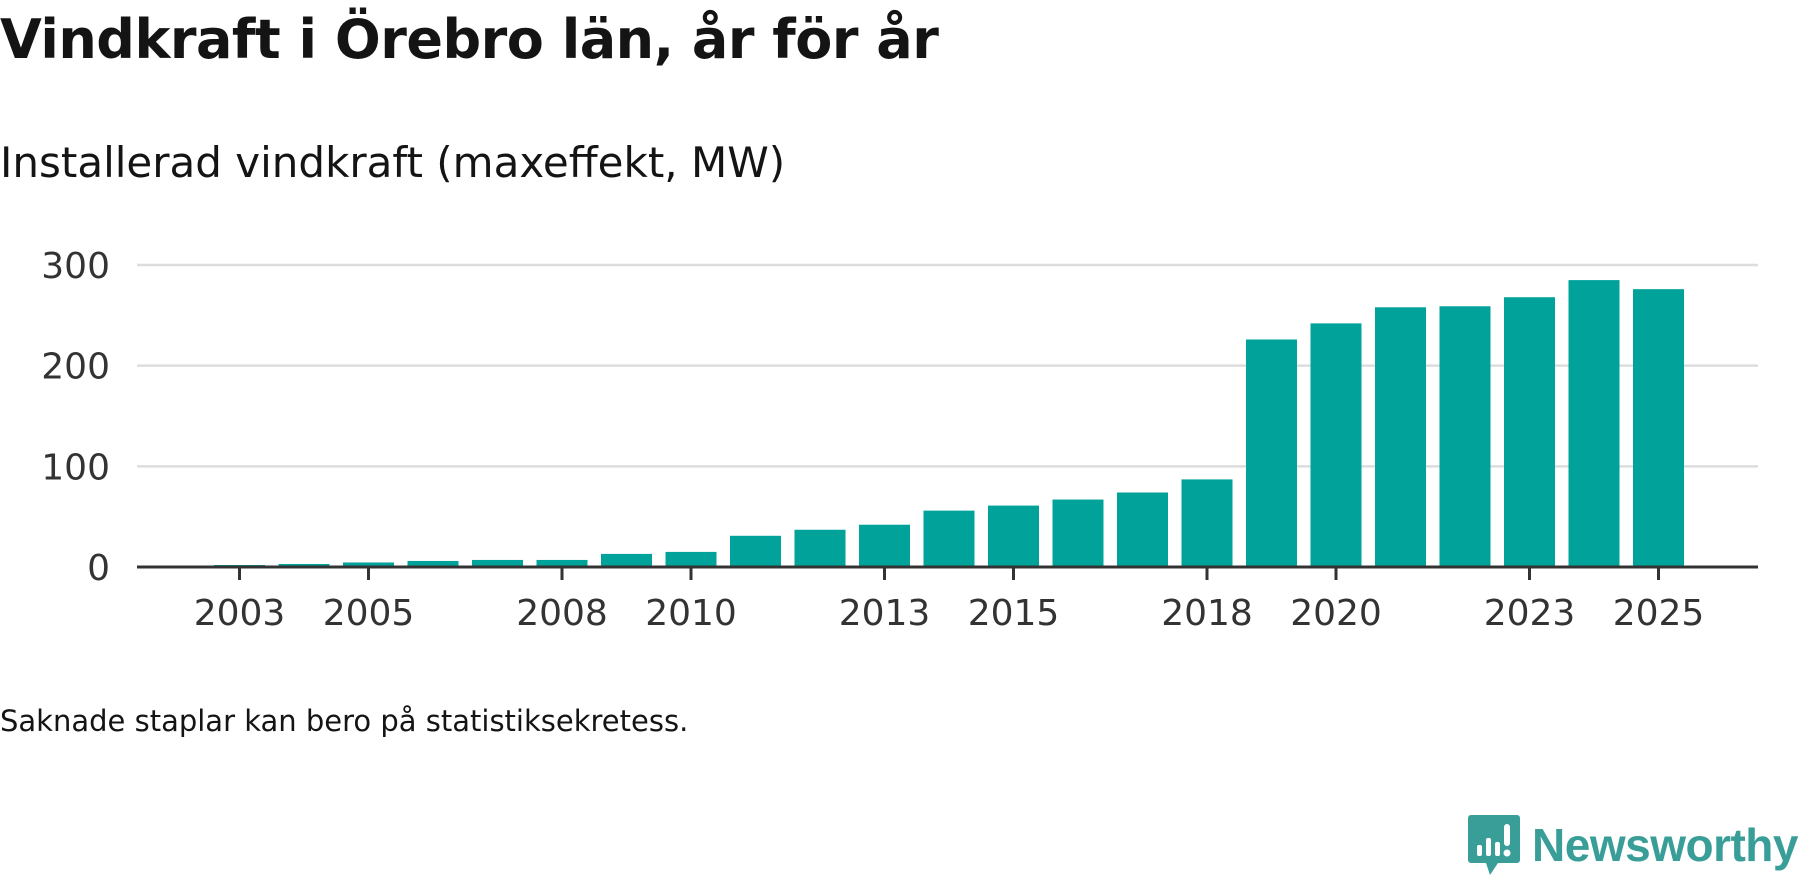  What do you see at coordinates (1530, 613) in the screenshot?
I see `x-tick-label: 2023` at bounding box center [1530, 613].